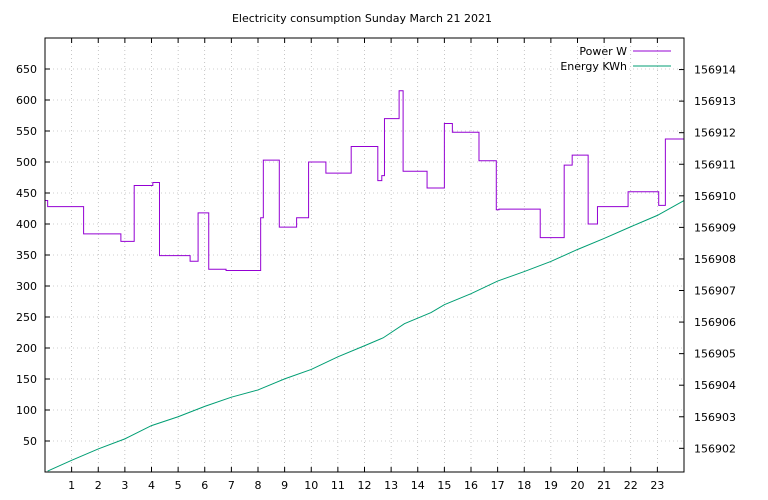  Describe the element at coordinates (204, 485) in the screenshot. I see `x-tick-label: 6` at that location.